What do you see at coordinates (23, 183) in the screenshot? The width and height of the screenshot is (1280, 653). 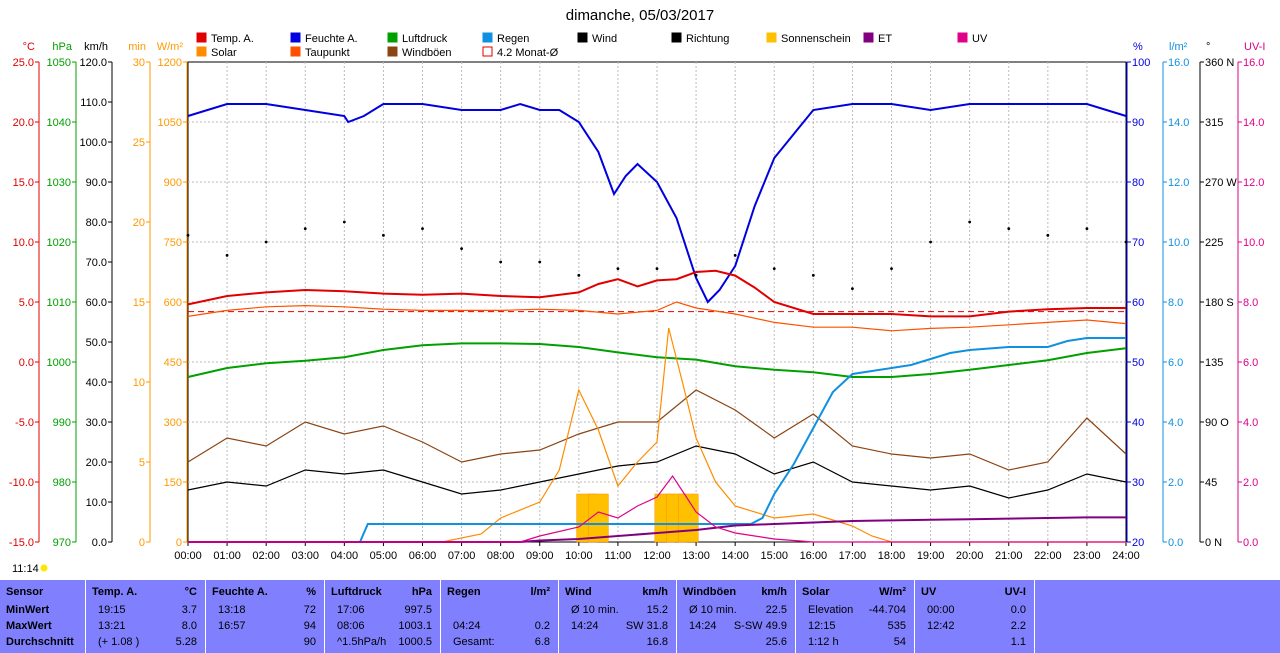 I see `left-axis-tick-label: 15.0` at bounding box center [23, 183].